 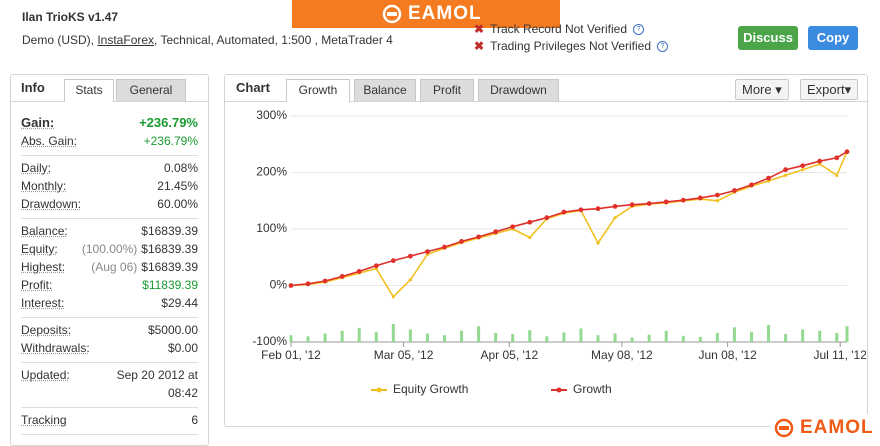 What do you see at coordinates (109, 249) in the screenshot?
I see `stats-note: (100.00%)` at bounding box center [109, 249].